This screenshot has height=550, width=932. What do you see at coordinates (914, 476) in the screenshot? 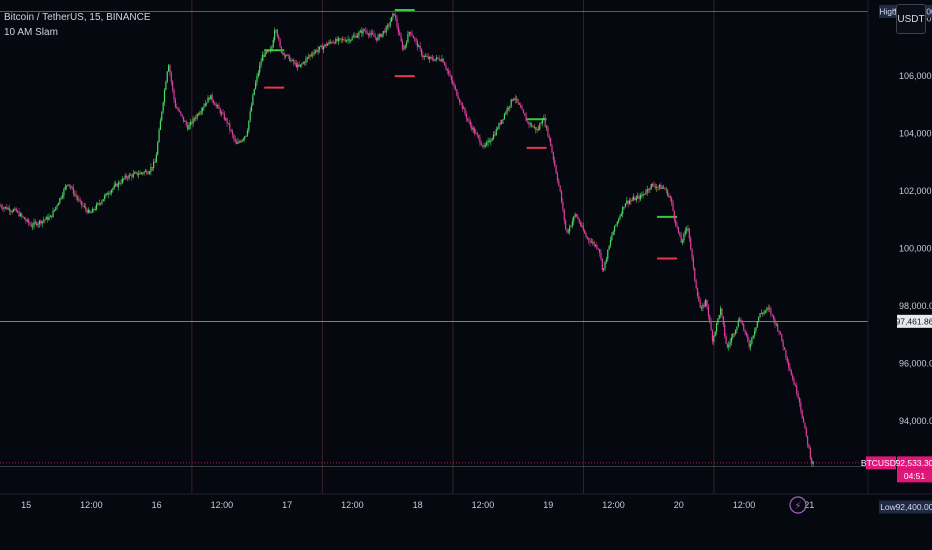
I see `countdown-label-bg` at bounding box center [914, 476].